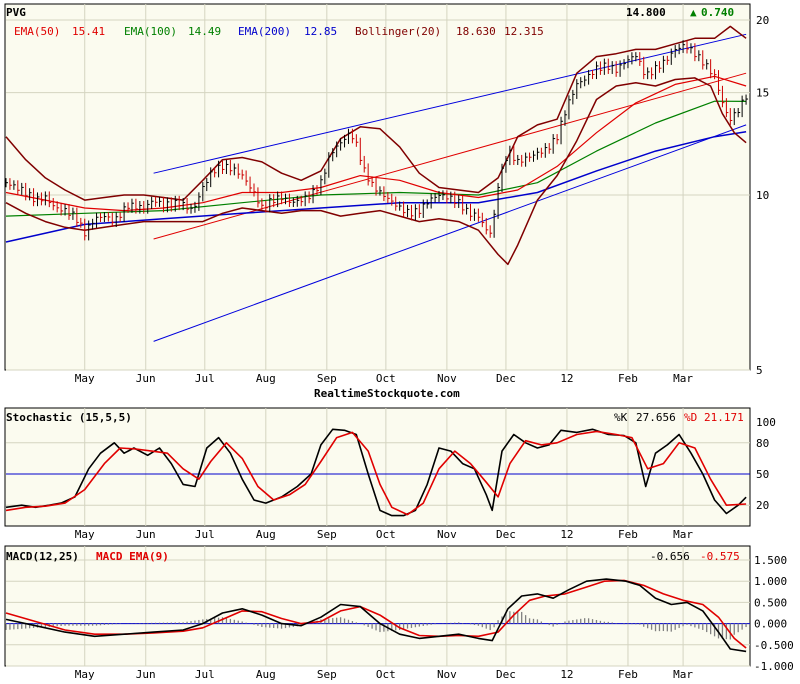 The image size is (800, 684). What do you see at coordinates (717, 12) in the screenshot?
I see `price-change: 0.740` at bounding box center [717, 12].